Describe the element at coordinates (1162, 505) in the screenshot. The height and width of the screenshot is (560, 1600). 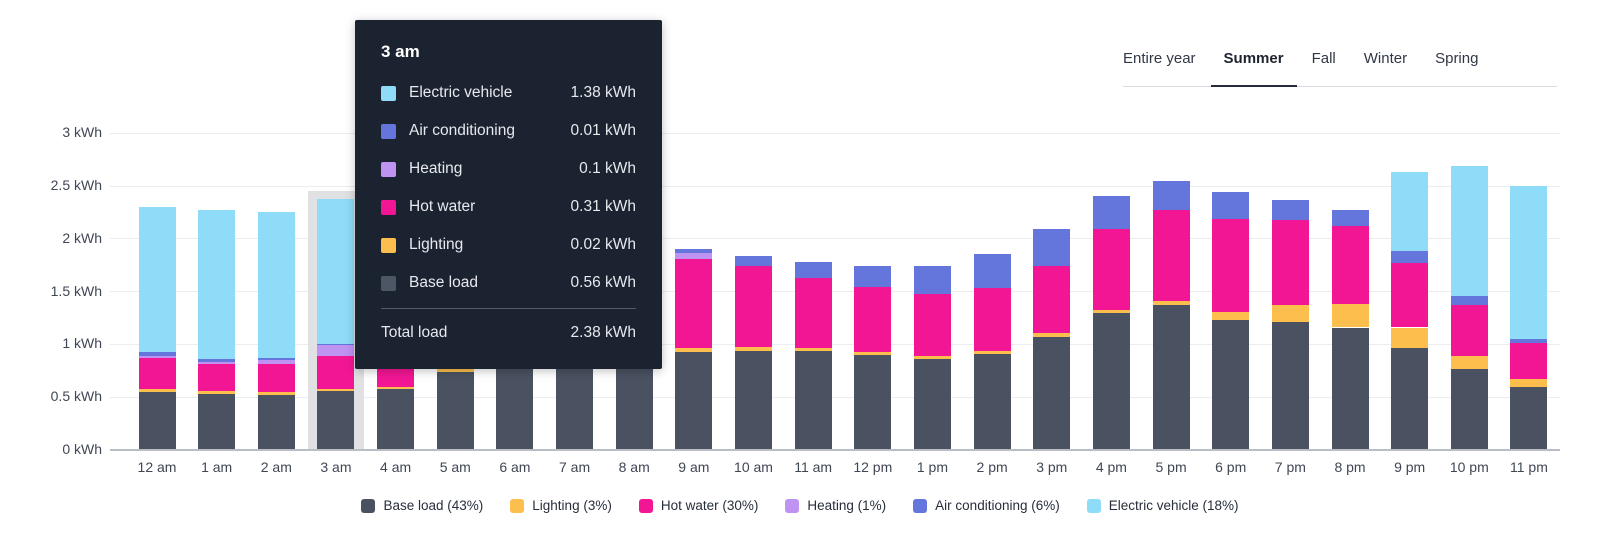
I see `legend-item-electric-vehicle: Electric vehicle (18%)` at that location.